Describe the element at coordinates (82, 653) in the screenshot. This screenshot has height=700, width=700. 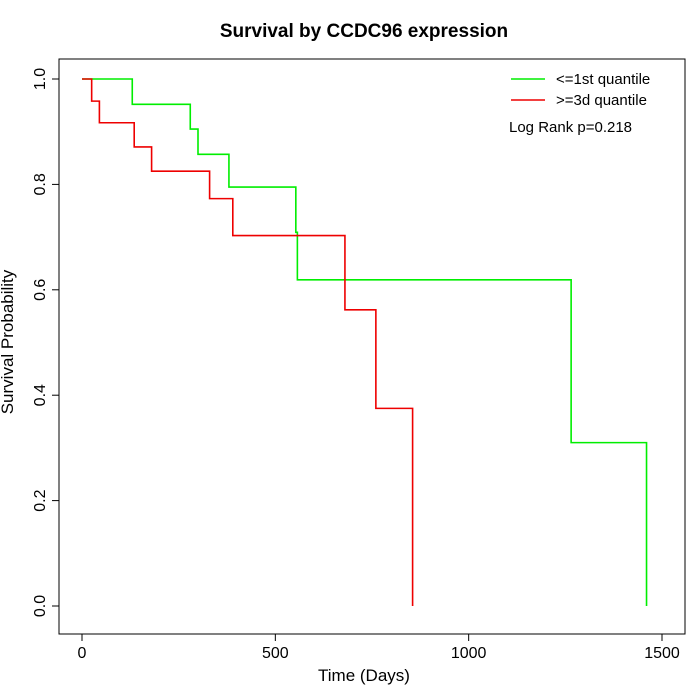
I see `x-tick-label: 0` at that location.